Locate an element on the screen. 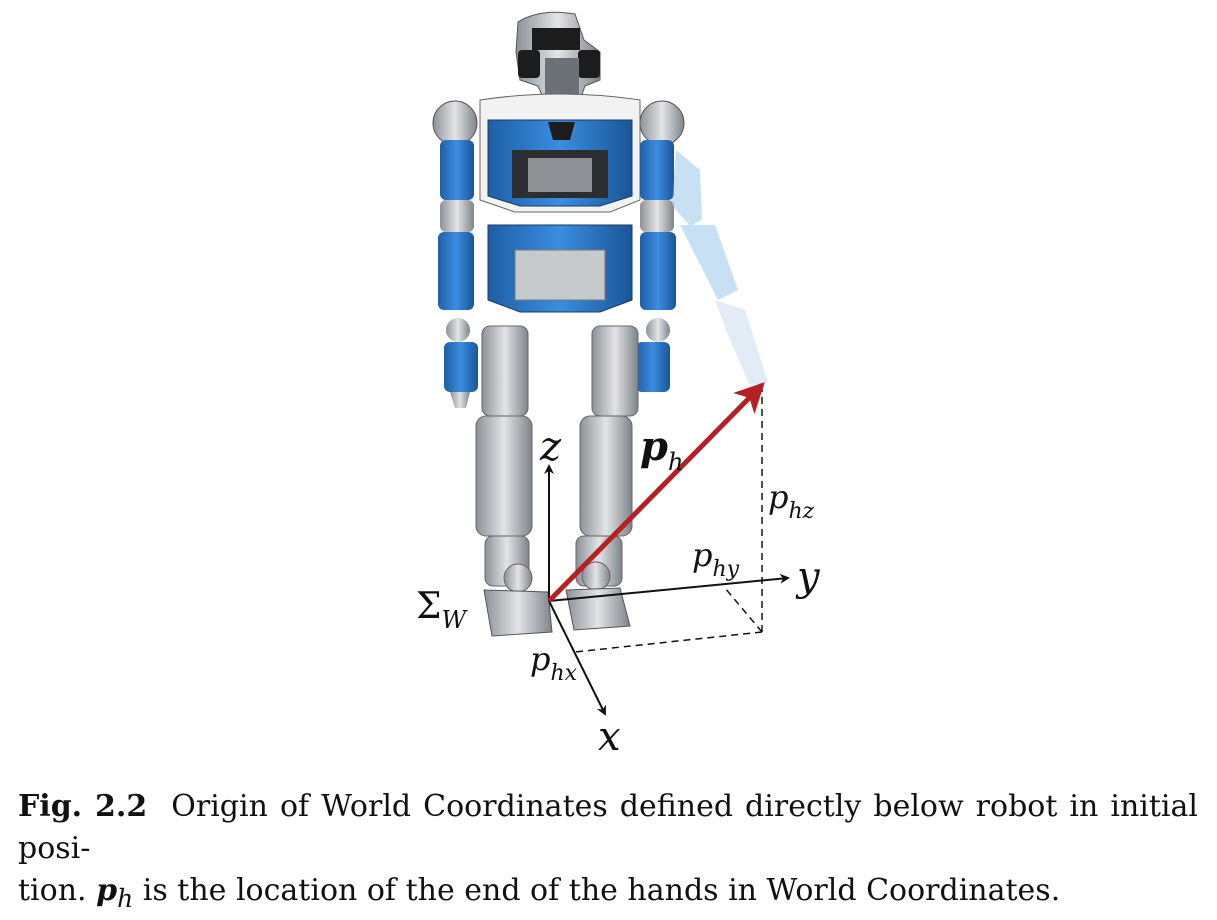  caption-ph-sub: h is located at coordinates (125, 898).